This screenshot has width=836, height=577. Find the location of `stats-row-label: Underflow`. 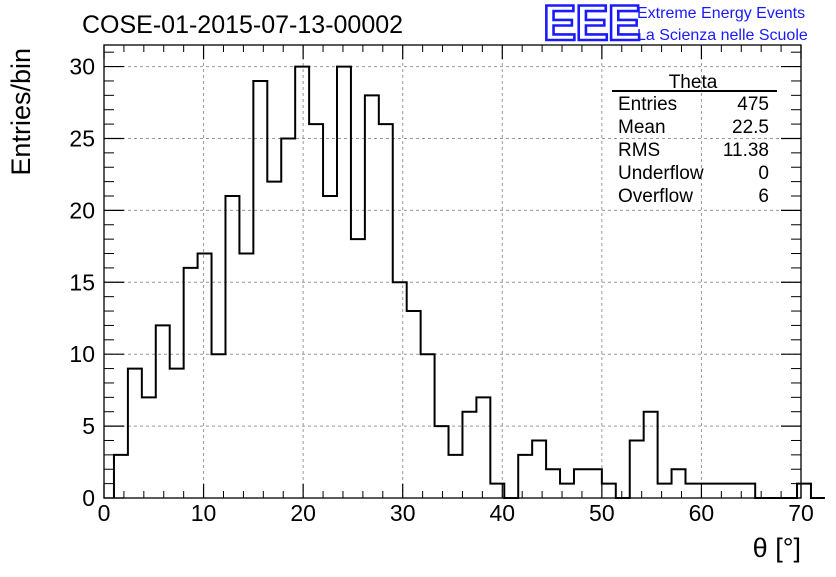

stats-row-label: Underflow is located at coordinates (661, 173).